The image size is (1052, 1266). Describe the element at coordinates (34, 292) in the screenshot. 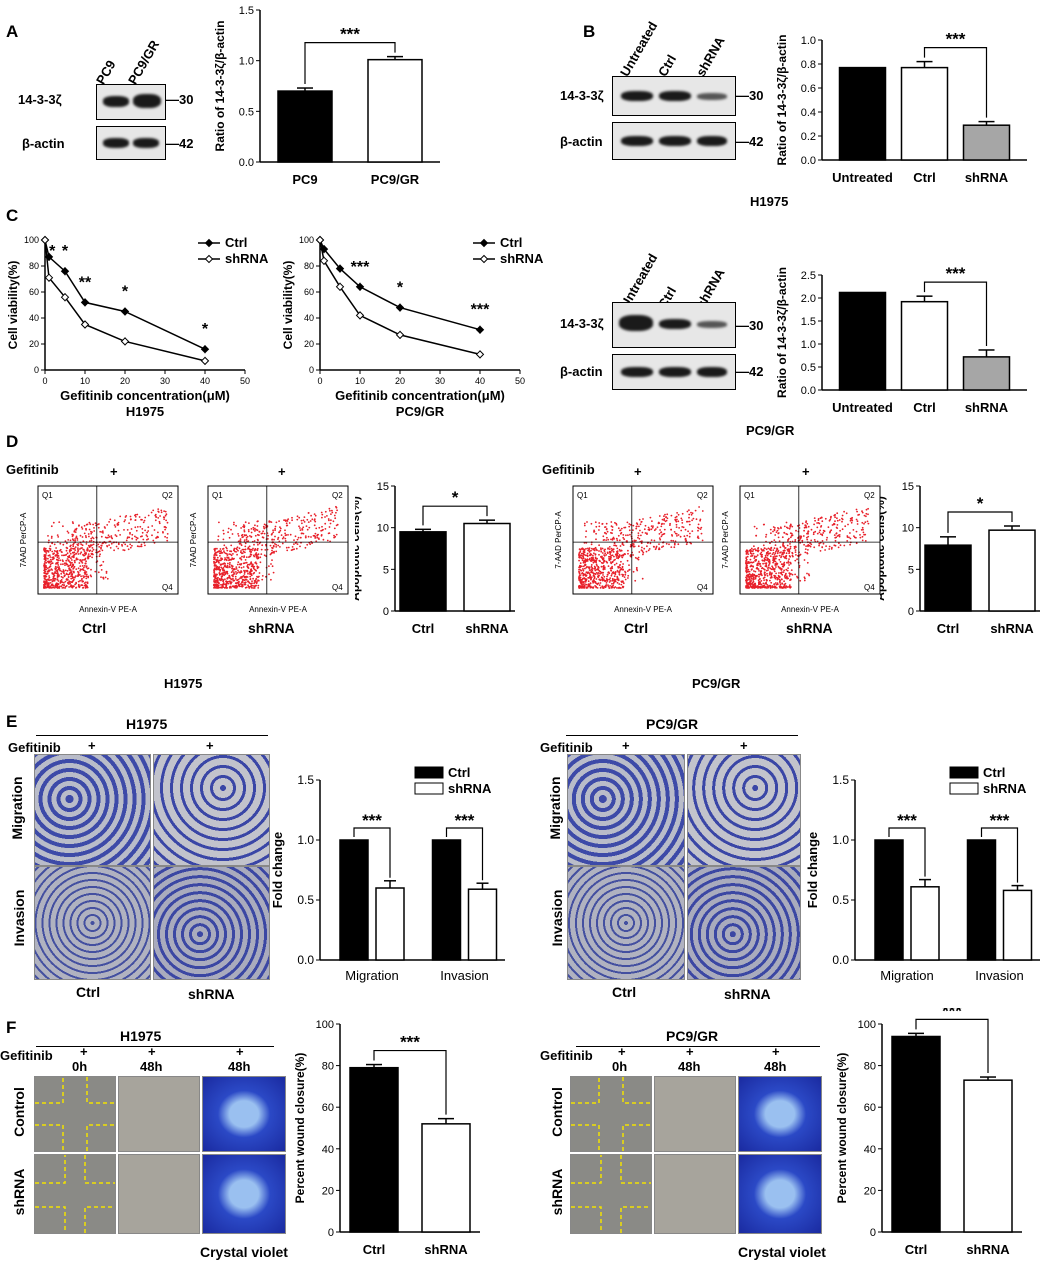

I see `y-tick-label: 60` at that location.